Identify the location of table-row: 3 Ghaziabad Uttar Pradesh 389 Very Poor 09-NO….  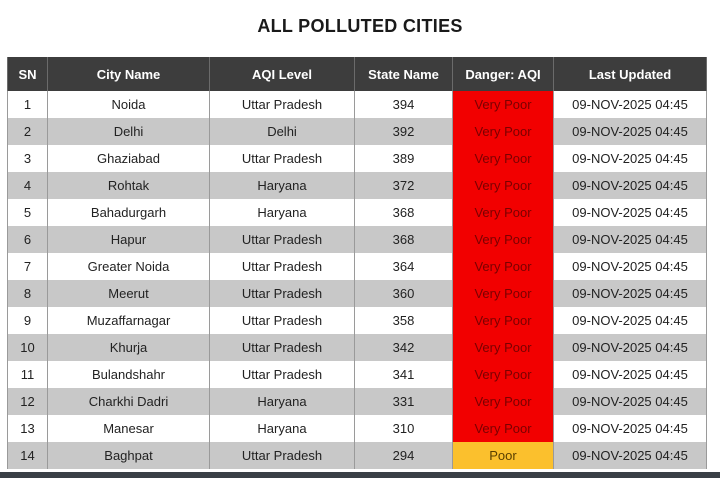
(357, 158).